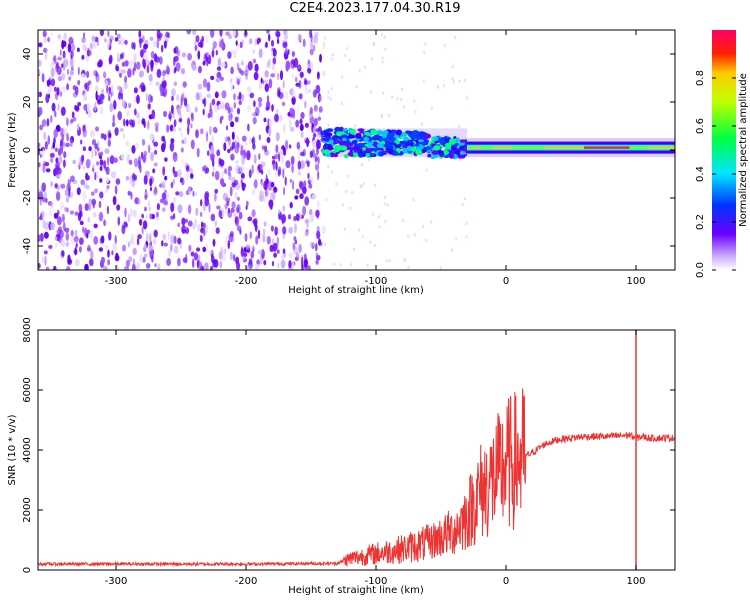 The width and height of the screenshot is (750, 600). Describe the element at coordinates (506, 281) in the screenshot. I see `x-tick-label: 0` at that location.